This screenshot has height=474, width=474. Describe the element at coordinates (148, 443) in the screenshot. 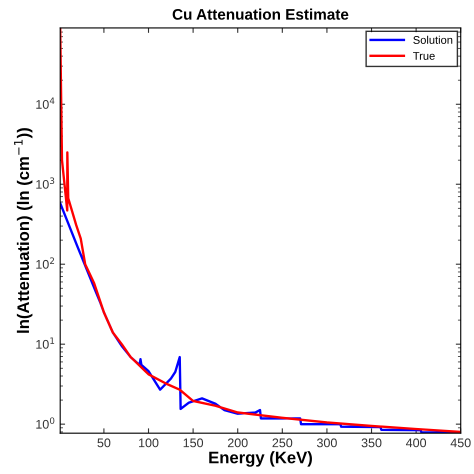

I see `x-tick-label: 100` at that location.